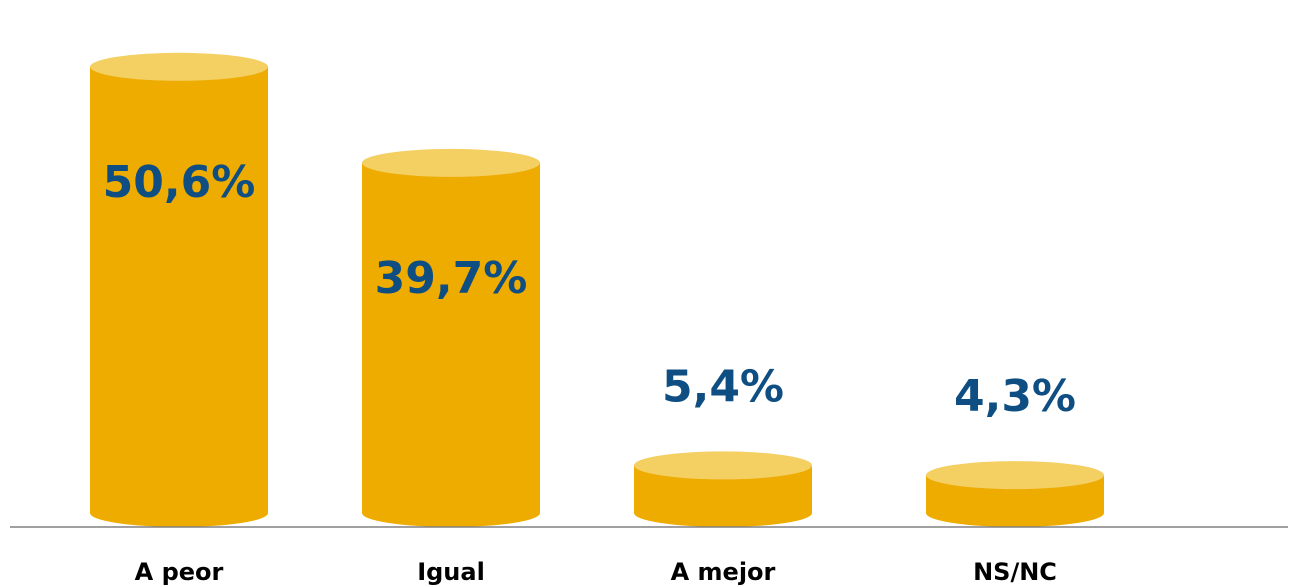 This screenshot has width=1294, height=587. Describe the element at coordinates (723, 572) in the screenshot. I see `category-label: A mejor` at that location.